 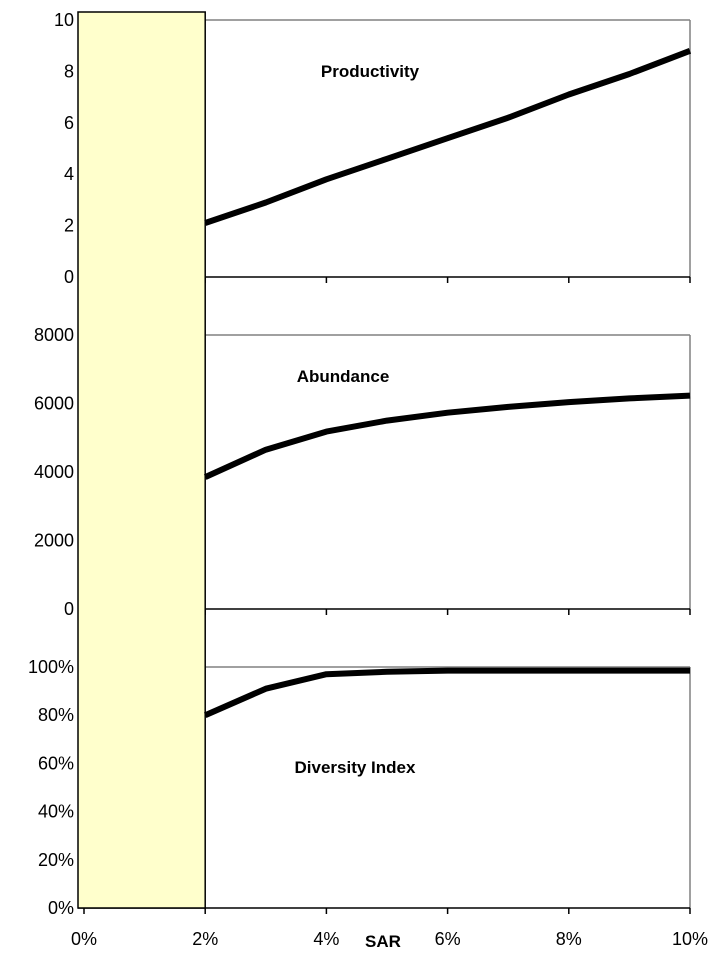 What do you see at coordinates (56, 812) in the screenshot?
I see `y-tick-label: 40%` at bounding box center [56, 812].